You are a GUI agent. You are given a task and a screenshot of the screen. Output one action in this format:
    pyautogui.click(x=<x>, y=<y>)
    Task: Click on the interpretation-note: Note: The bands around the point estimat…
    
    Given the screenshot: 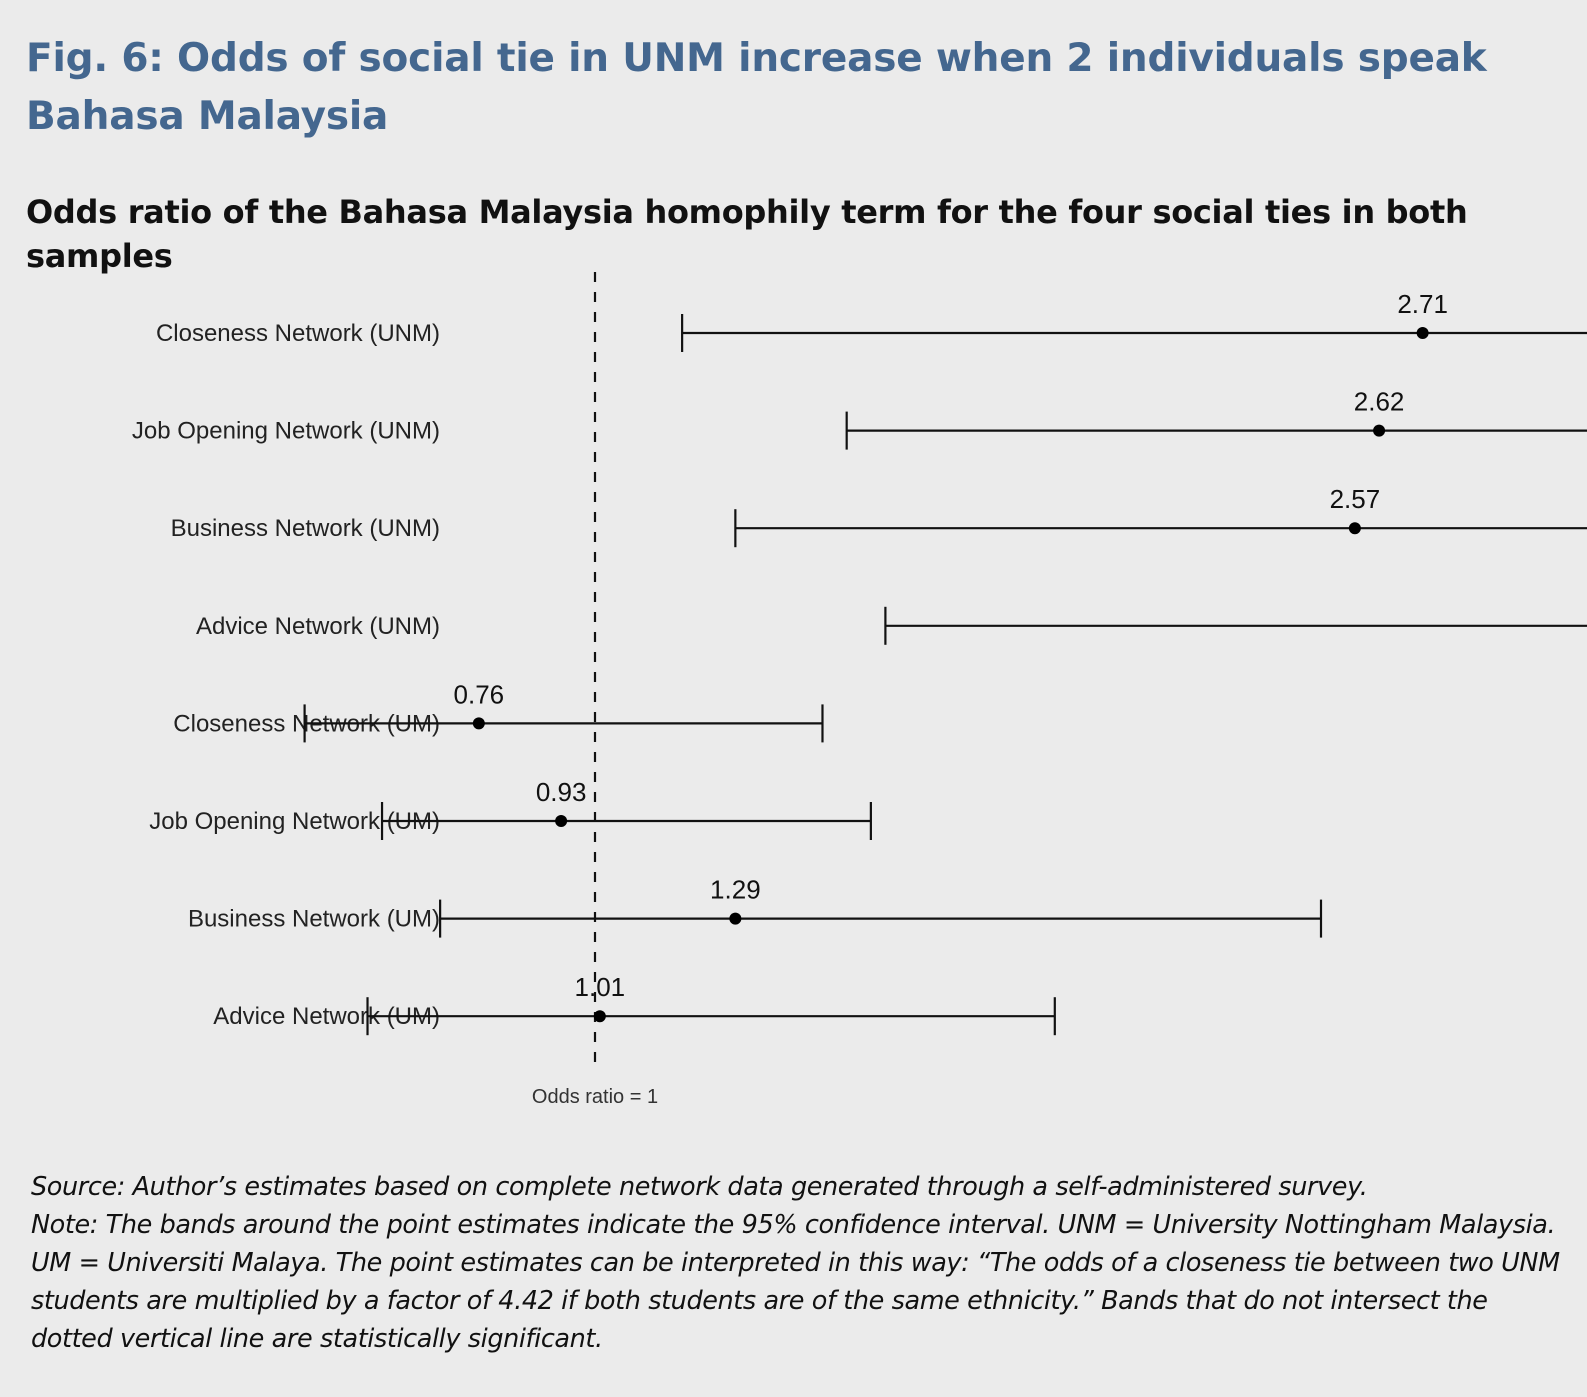 What is the action you would take?
    pyautogui.click(x=795, y=1282)
    